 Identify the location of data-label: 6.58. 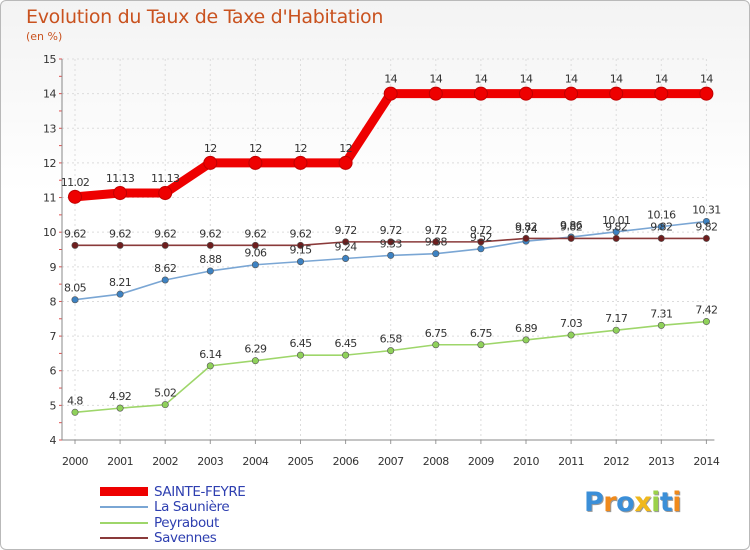
(391, 339).